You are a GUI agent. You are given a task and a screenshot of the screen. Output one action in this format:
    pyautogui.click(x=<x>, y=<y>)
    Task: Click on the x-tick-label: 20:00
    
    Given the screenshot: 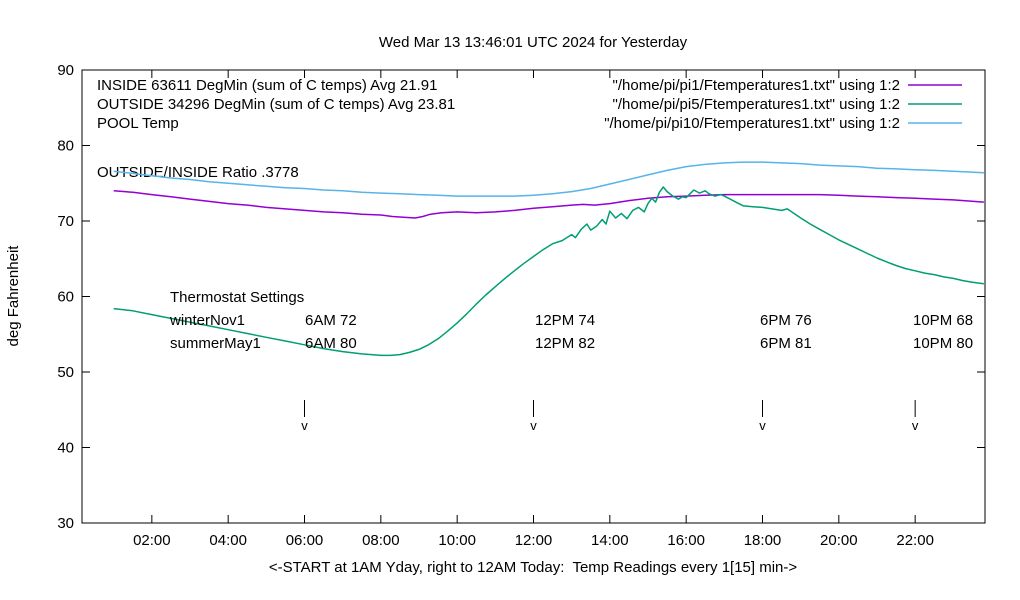 What is the action you would take?
    pyautogui.click(x=839, y=540)
    